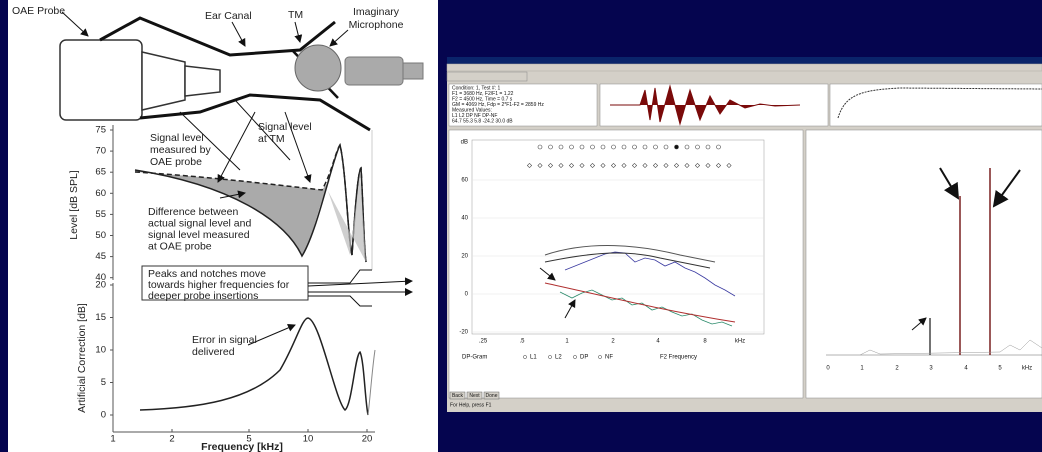  Describe the element at coordinates (950, 347) in the screenshot. I see `noise` at that location.